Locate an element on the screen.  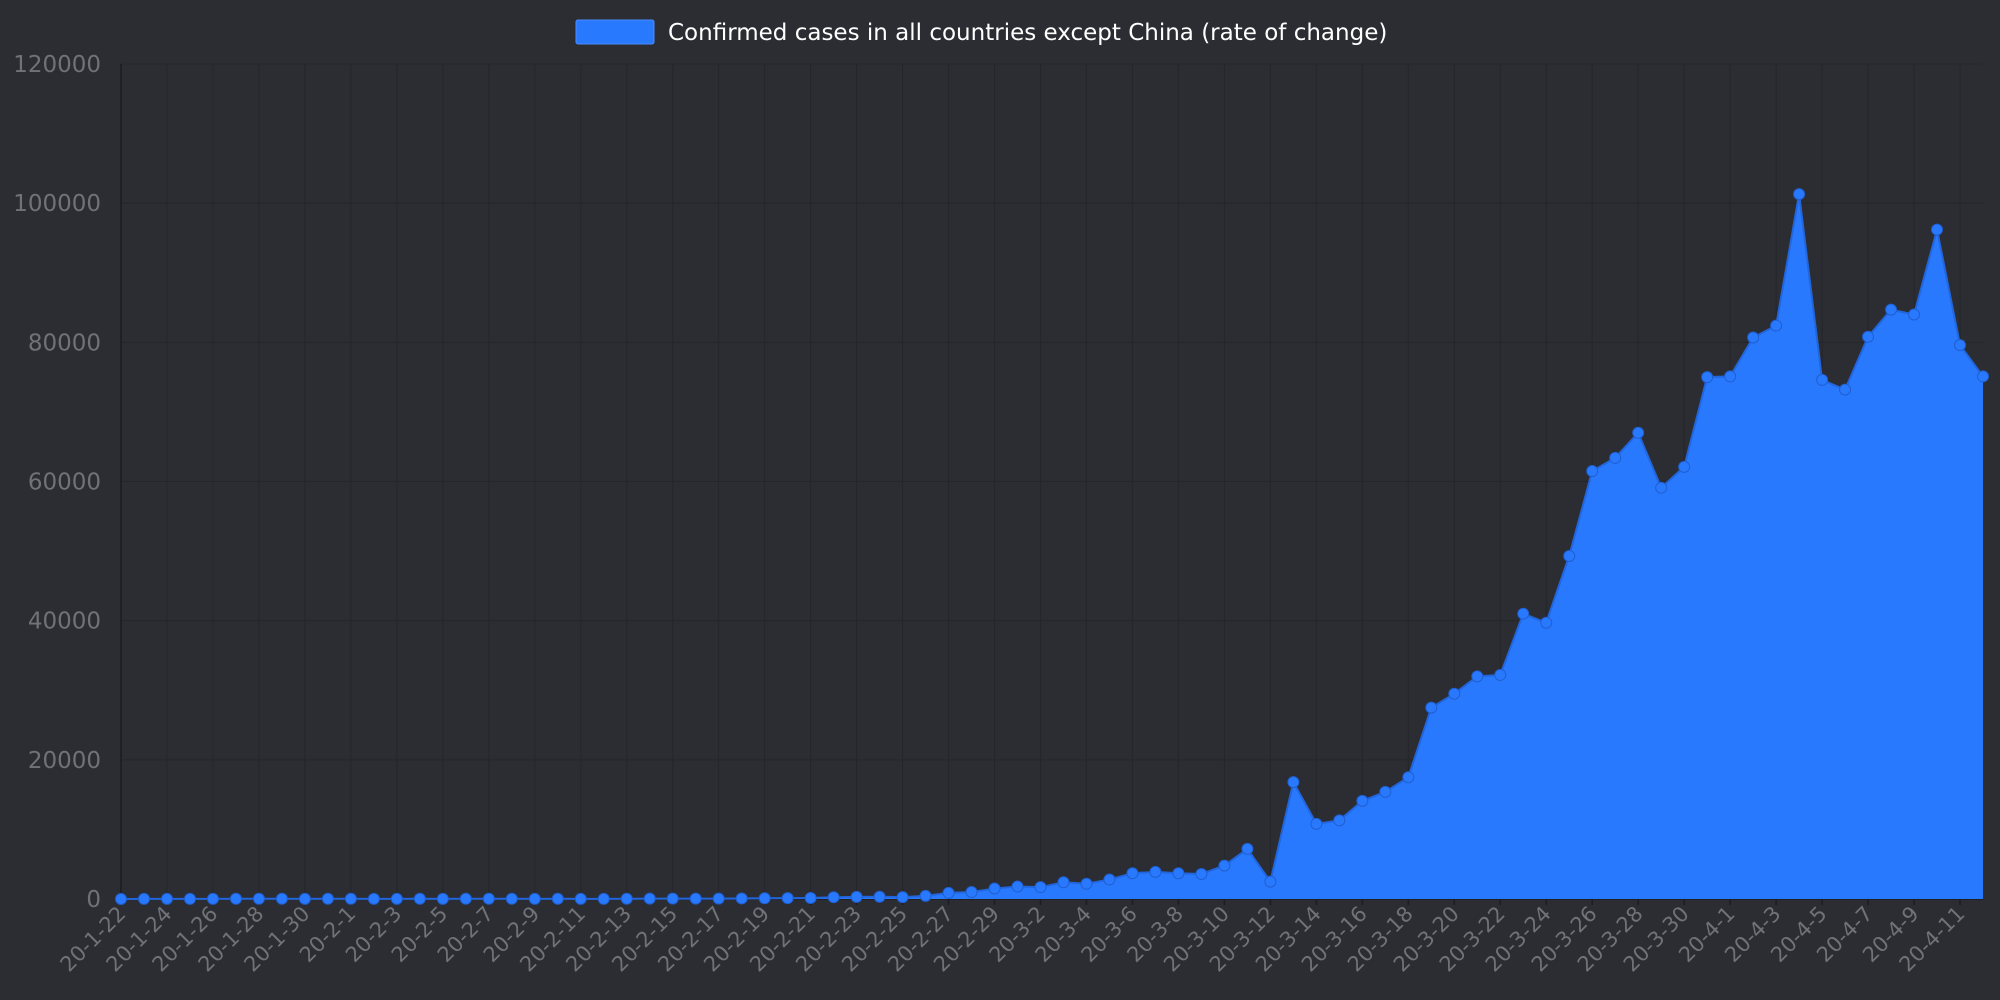
y-axis-tick-labels: 0 20000 40000 60000 80000 100000 120000 is located at coordinates (57, 482).